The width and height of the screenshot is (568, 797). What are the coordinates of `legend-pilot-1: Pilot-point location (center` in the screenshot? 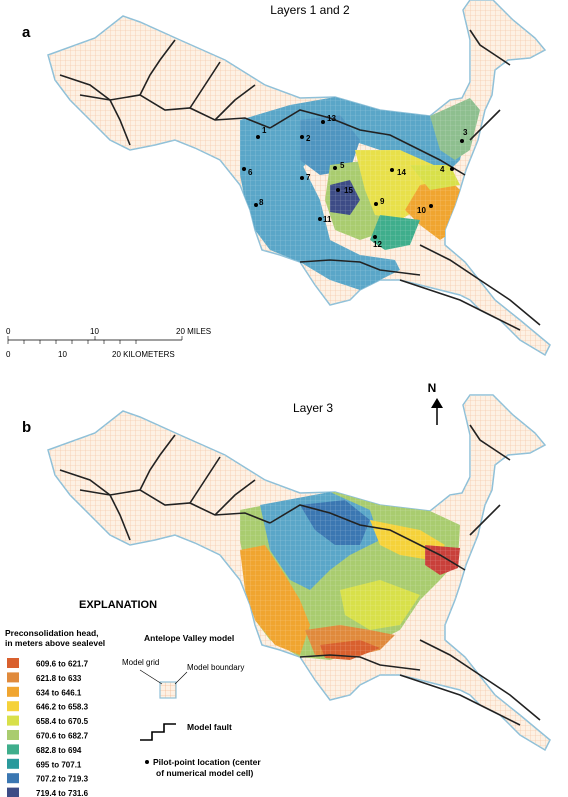 It's located at (207, 762).